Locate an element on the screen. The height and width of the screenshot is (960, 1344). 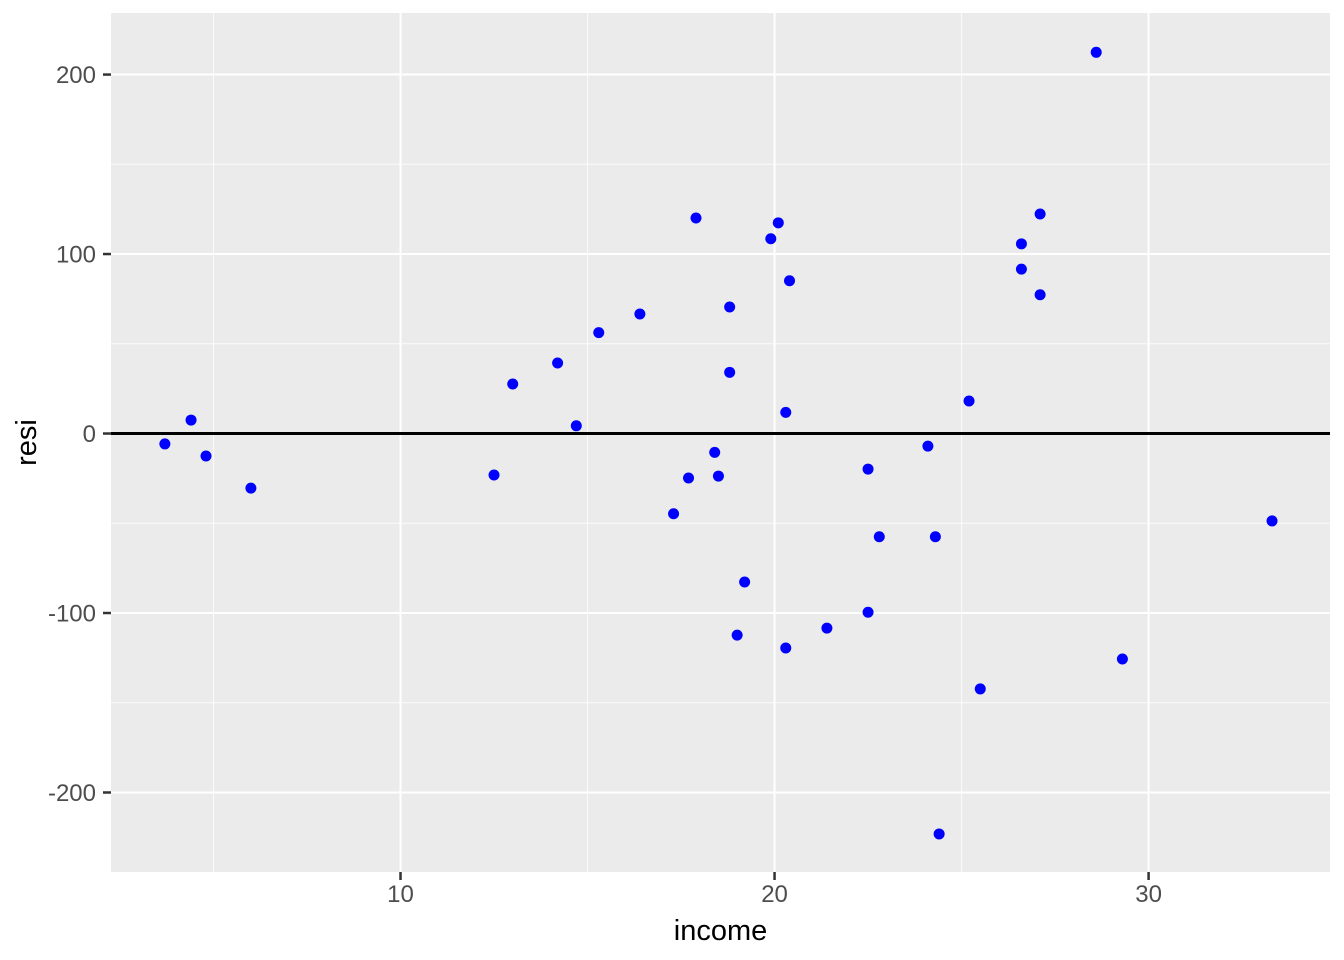
x-axis-tick-label: 30 is located at coordinates (1148, 894).